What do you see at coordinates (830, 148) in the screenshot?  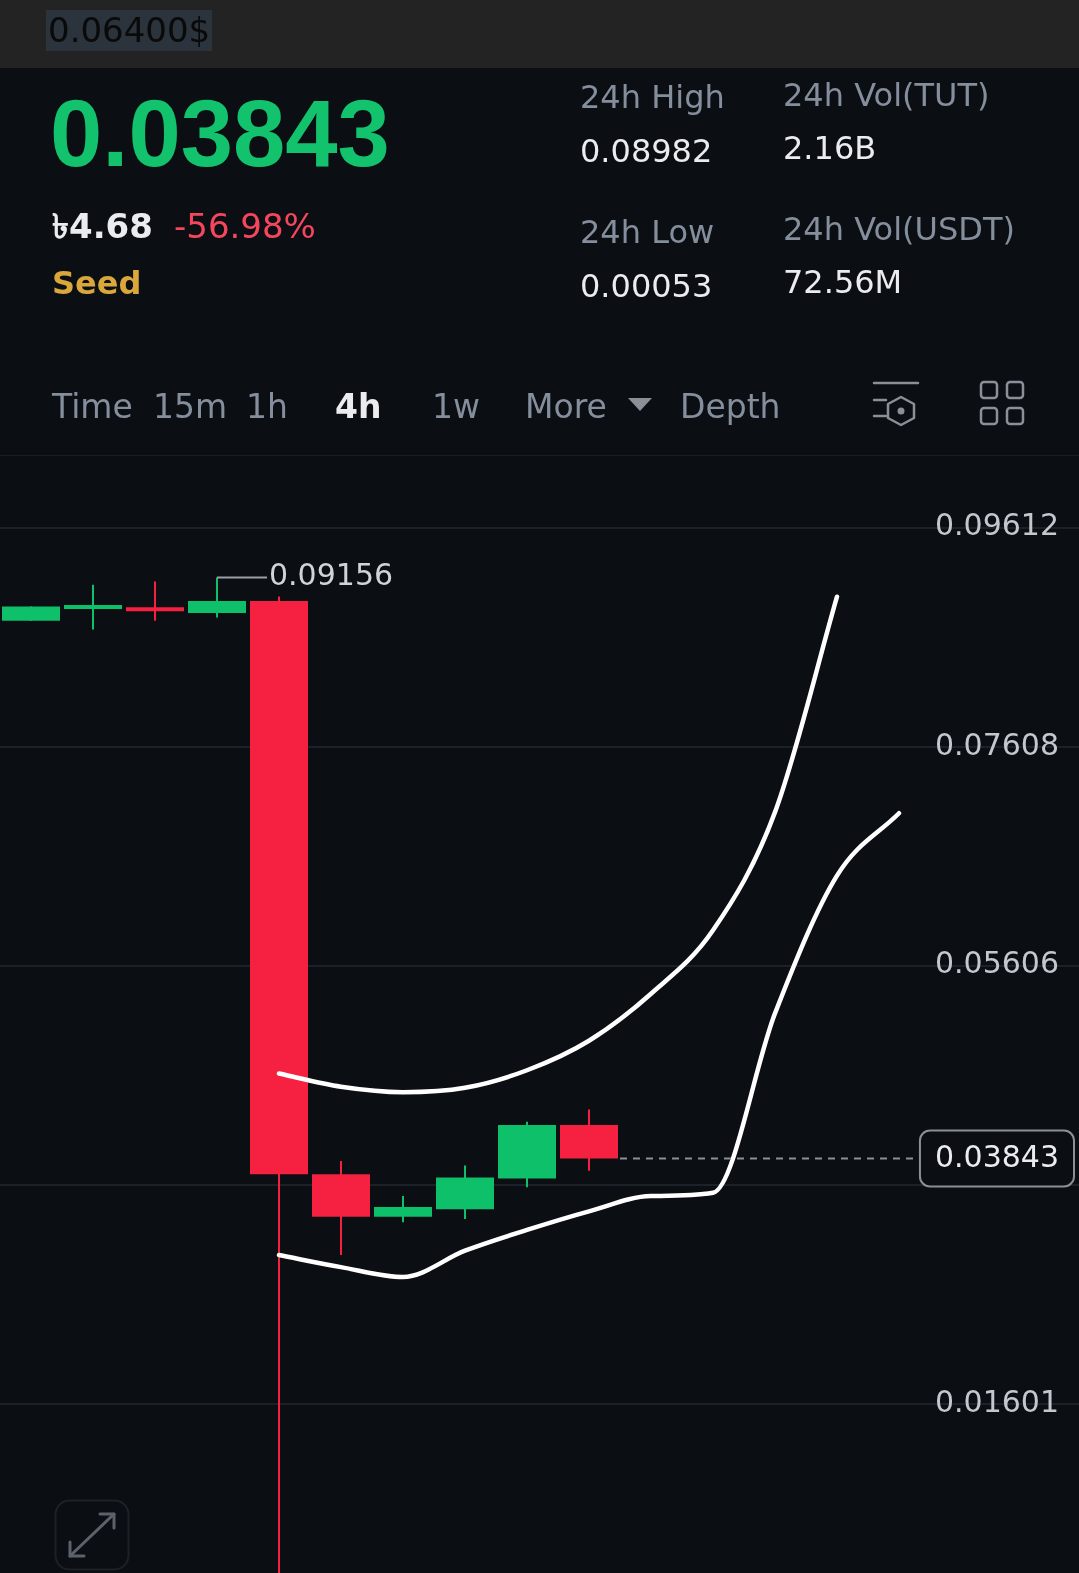 I see `text: 2.16B` at bounding box center [830, 148].